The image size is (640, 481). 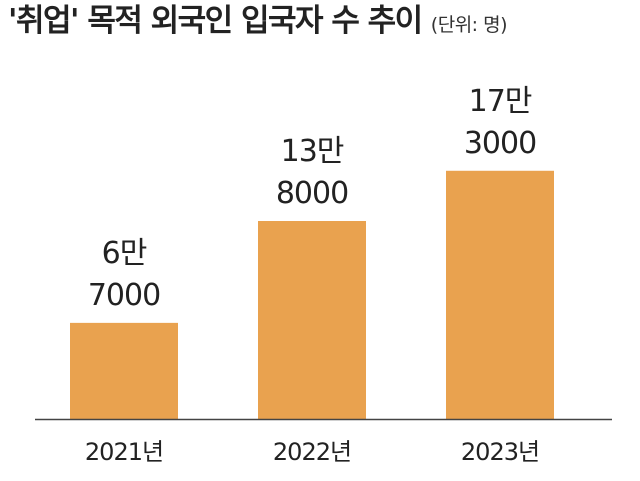 What do you see at coordinates (215, 21) in the screenshot?
I see `chart-title: '취업' 목적 외국인 입국자 수 추이` at bounding box center [215, 21].